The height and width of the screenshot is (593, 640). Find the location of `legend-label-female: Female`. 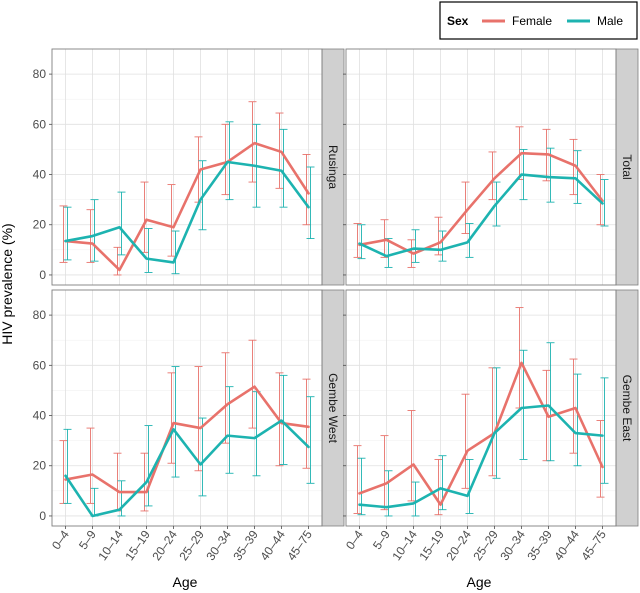

legend-label-female: Female is located at coordinates (532, 21).